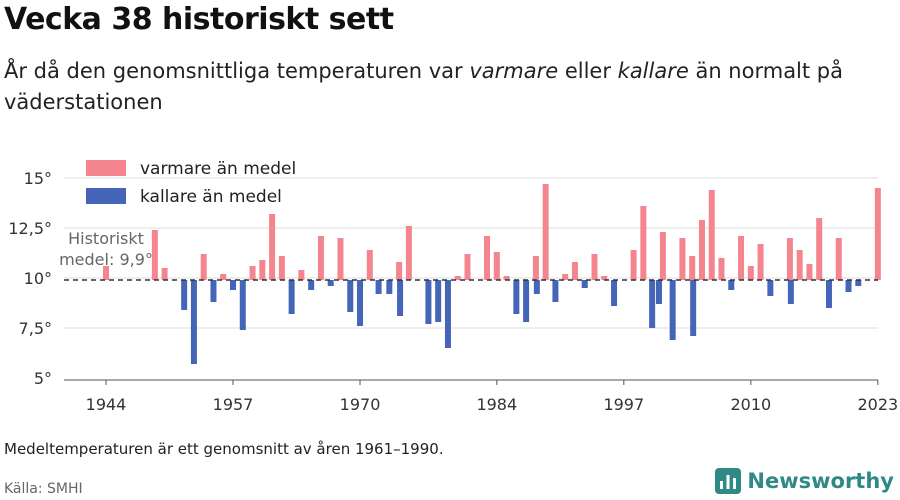 Image resolution: width=900 pixels, height=500 pixels. I want to click on y-tick-label: 10°, so click(38, 278).